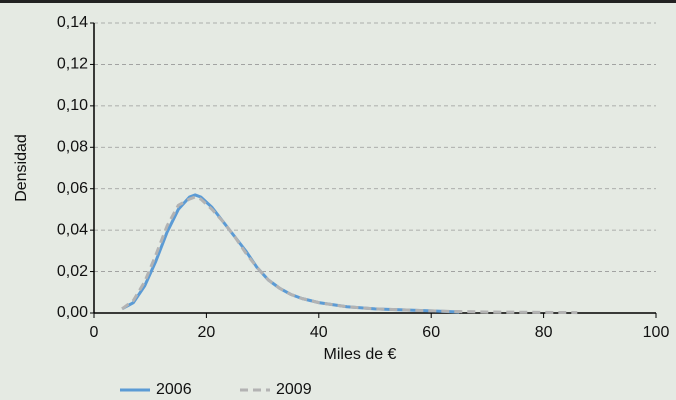 The image size is (676, 400). I want to click on x-tick-label: 80, so click(544, 332).